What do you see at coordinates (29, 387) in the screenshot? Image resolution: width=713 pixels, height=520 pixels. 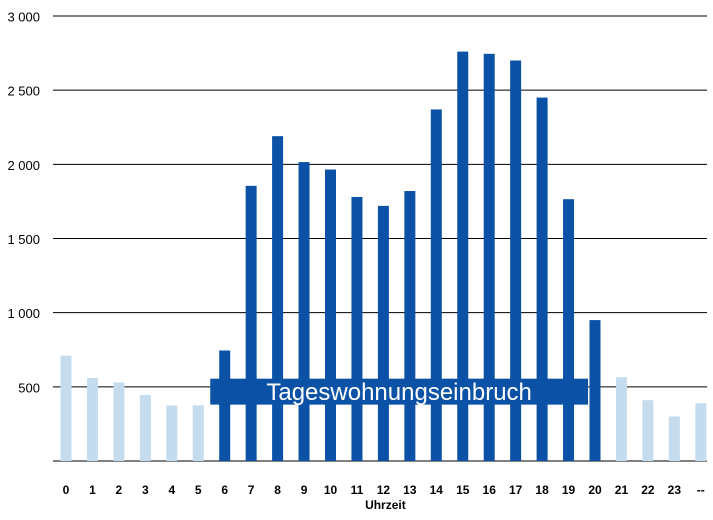 I see `y-tick-label: 500` at bounding box center [29, 387].